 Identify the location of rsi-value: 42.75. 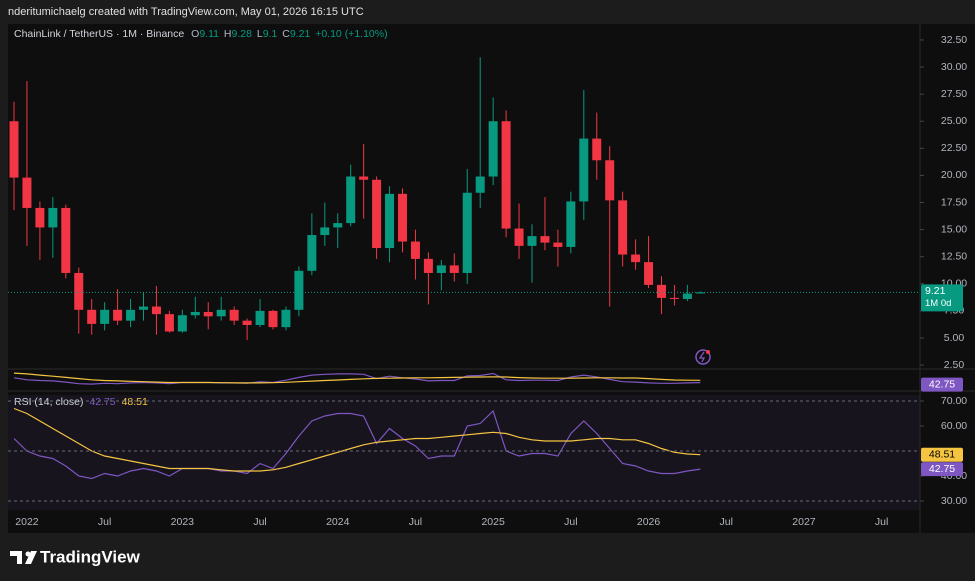
(102, 402).